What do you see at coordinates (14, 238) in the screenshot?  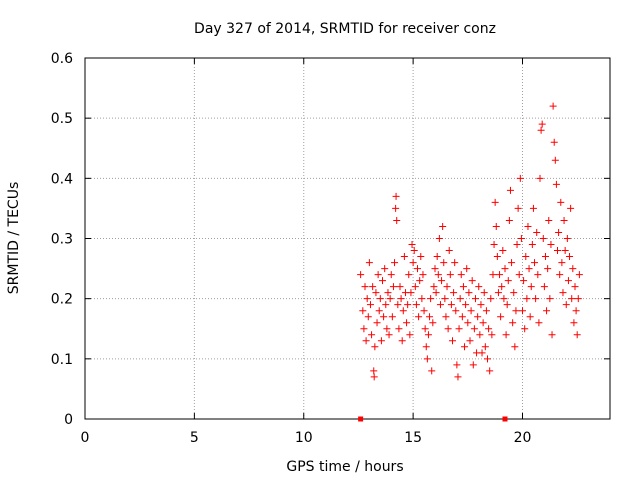 I see `y-axis-label: SRMTID / TECUs` at bounding box center [14, 238].